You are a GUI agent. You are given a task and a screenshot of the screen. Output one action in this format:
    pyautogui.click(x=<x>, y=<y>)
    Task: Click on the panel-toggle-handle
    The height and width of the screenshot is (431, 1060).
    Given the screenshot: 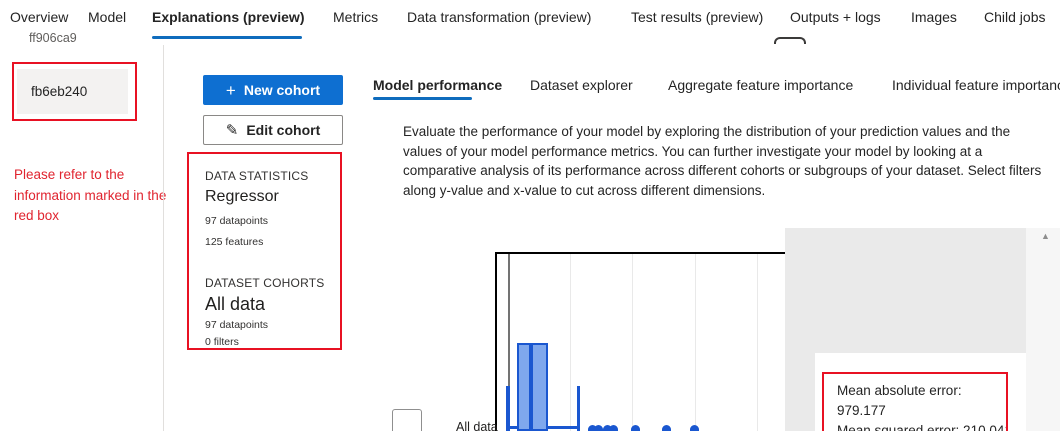 What is the action you would take?
    pyautogui.click(x=790, y=40)
    